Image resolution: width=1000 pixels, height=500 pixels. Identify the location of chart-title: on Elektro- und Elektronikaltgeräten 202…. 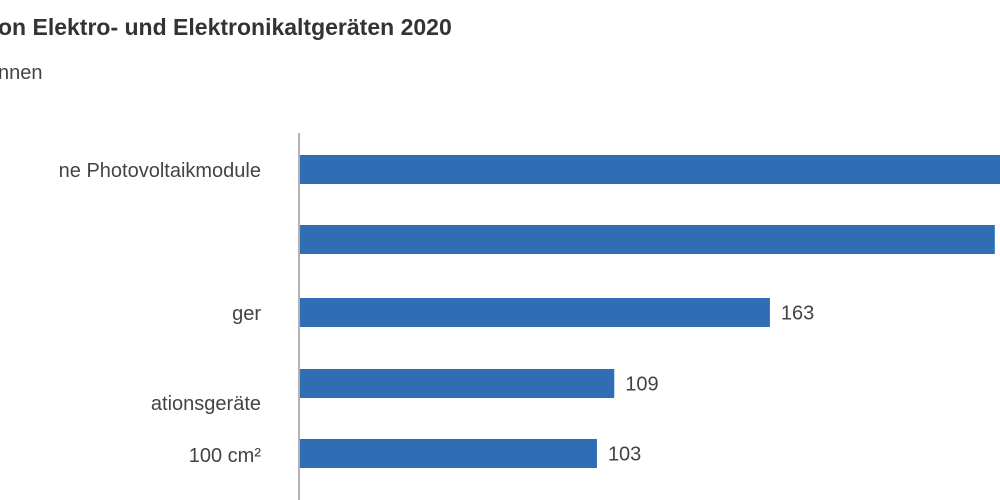
(226, 27).